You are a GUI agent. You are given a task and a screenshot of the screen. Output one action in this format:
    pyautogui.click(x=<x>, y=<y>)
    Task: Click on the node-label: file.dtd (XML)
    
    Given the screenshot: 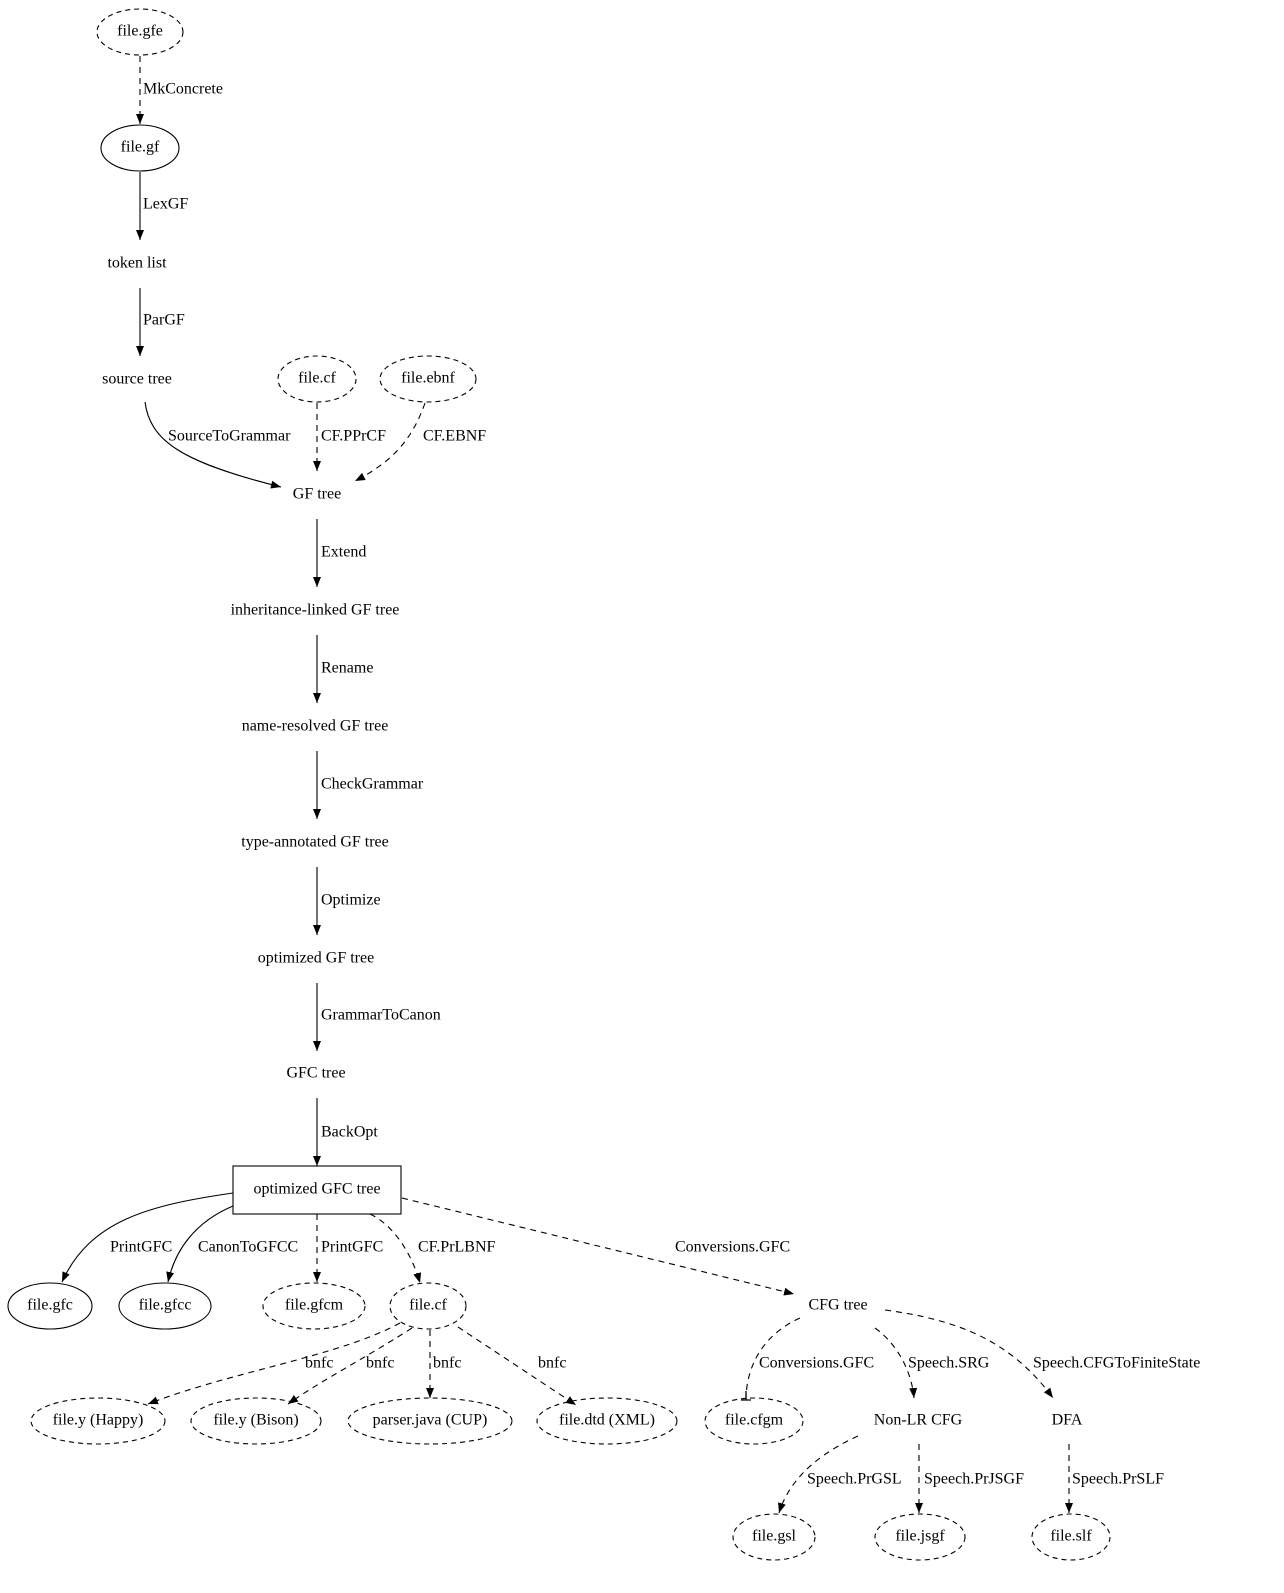 What is the action you would take?
    pyautogui.click(x=607, y=1420)
    